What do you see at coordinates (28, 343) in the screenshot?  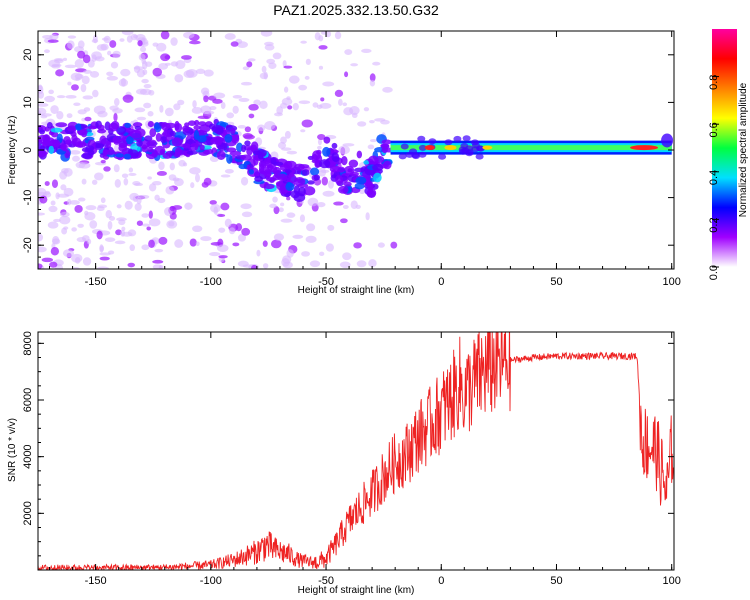 I see `y-tick-label: 8000` at bounding box center [28, 343].